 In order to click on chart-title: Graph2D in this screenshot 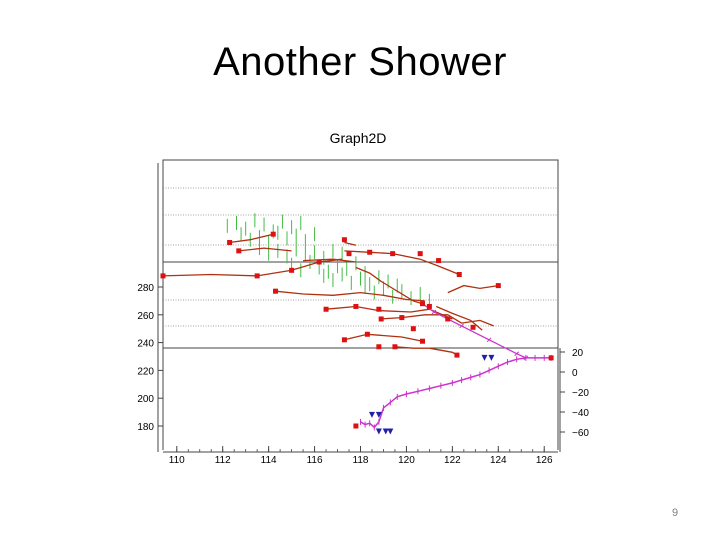, I will do `click(358, 138)`.